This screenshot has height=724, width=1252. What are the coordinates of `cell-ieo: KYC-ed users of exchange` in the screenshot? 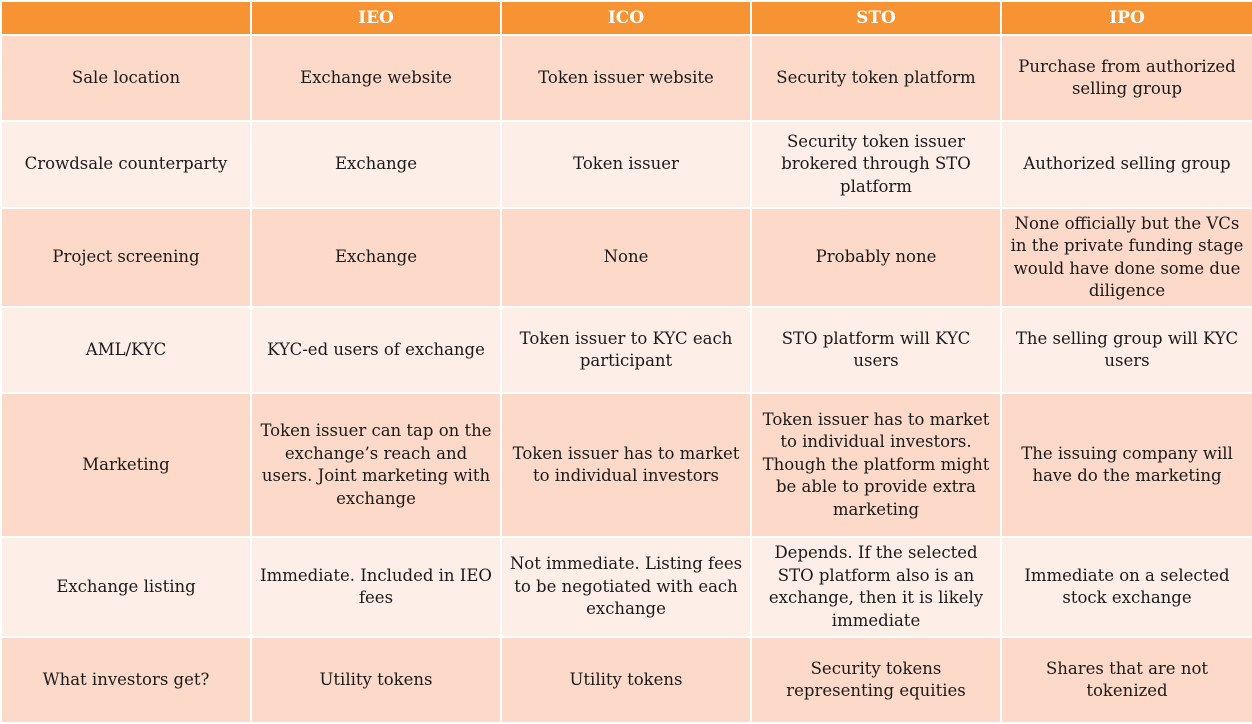 It's located at (376, 350).